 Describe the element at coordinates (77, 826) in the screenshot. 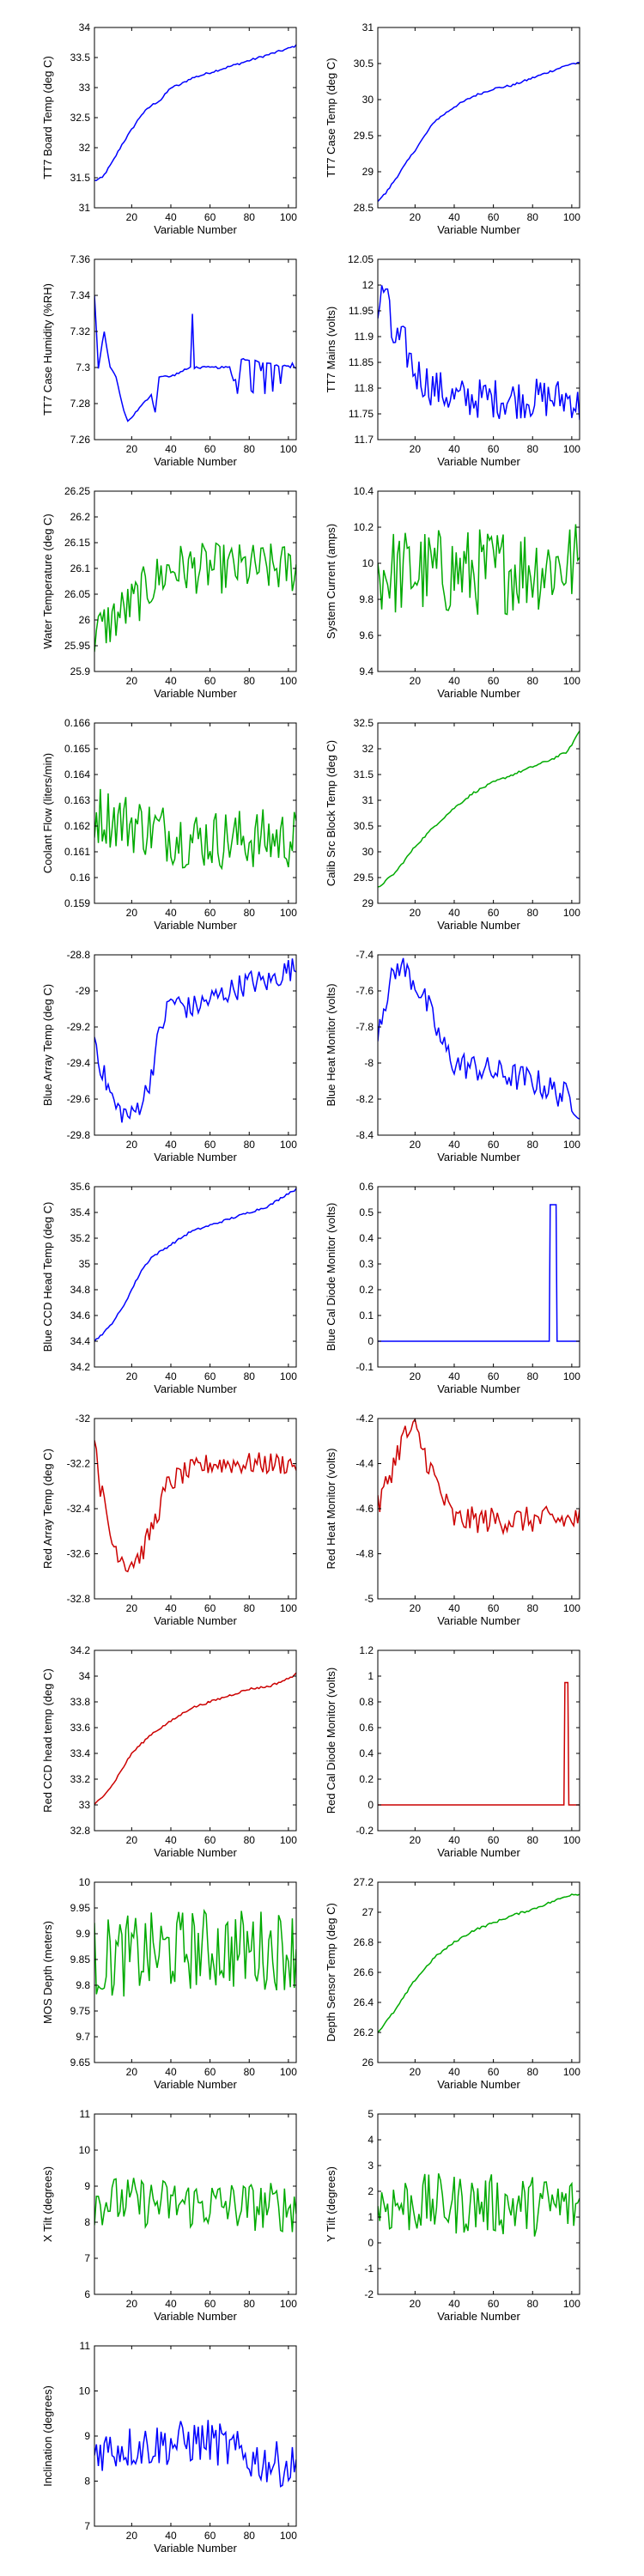

I see `y-tick-label: 0.162` at that location.